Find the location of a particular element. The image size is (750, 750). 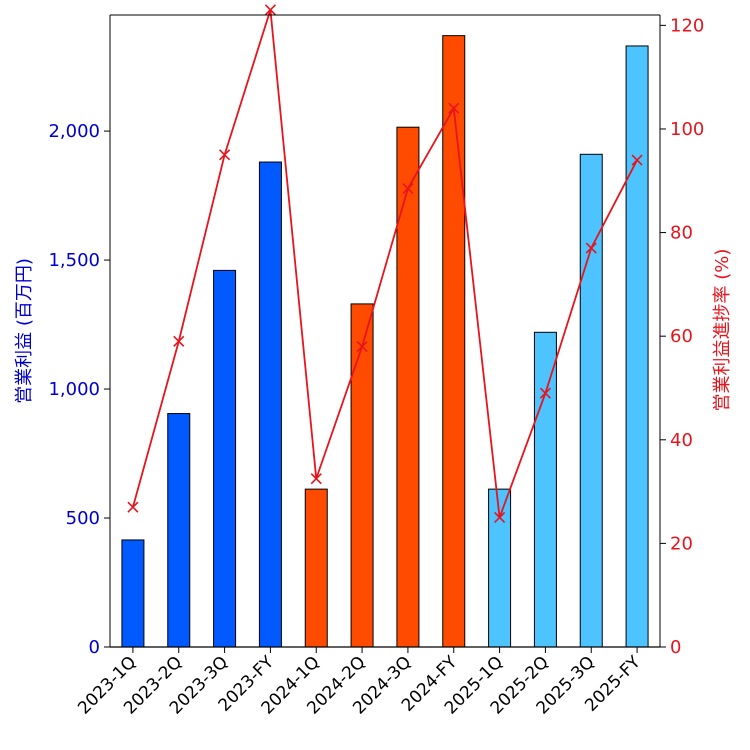

progress-point-2023-1Q is located at coordinates (133, 507).